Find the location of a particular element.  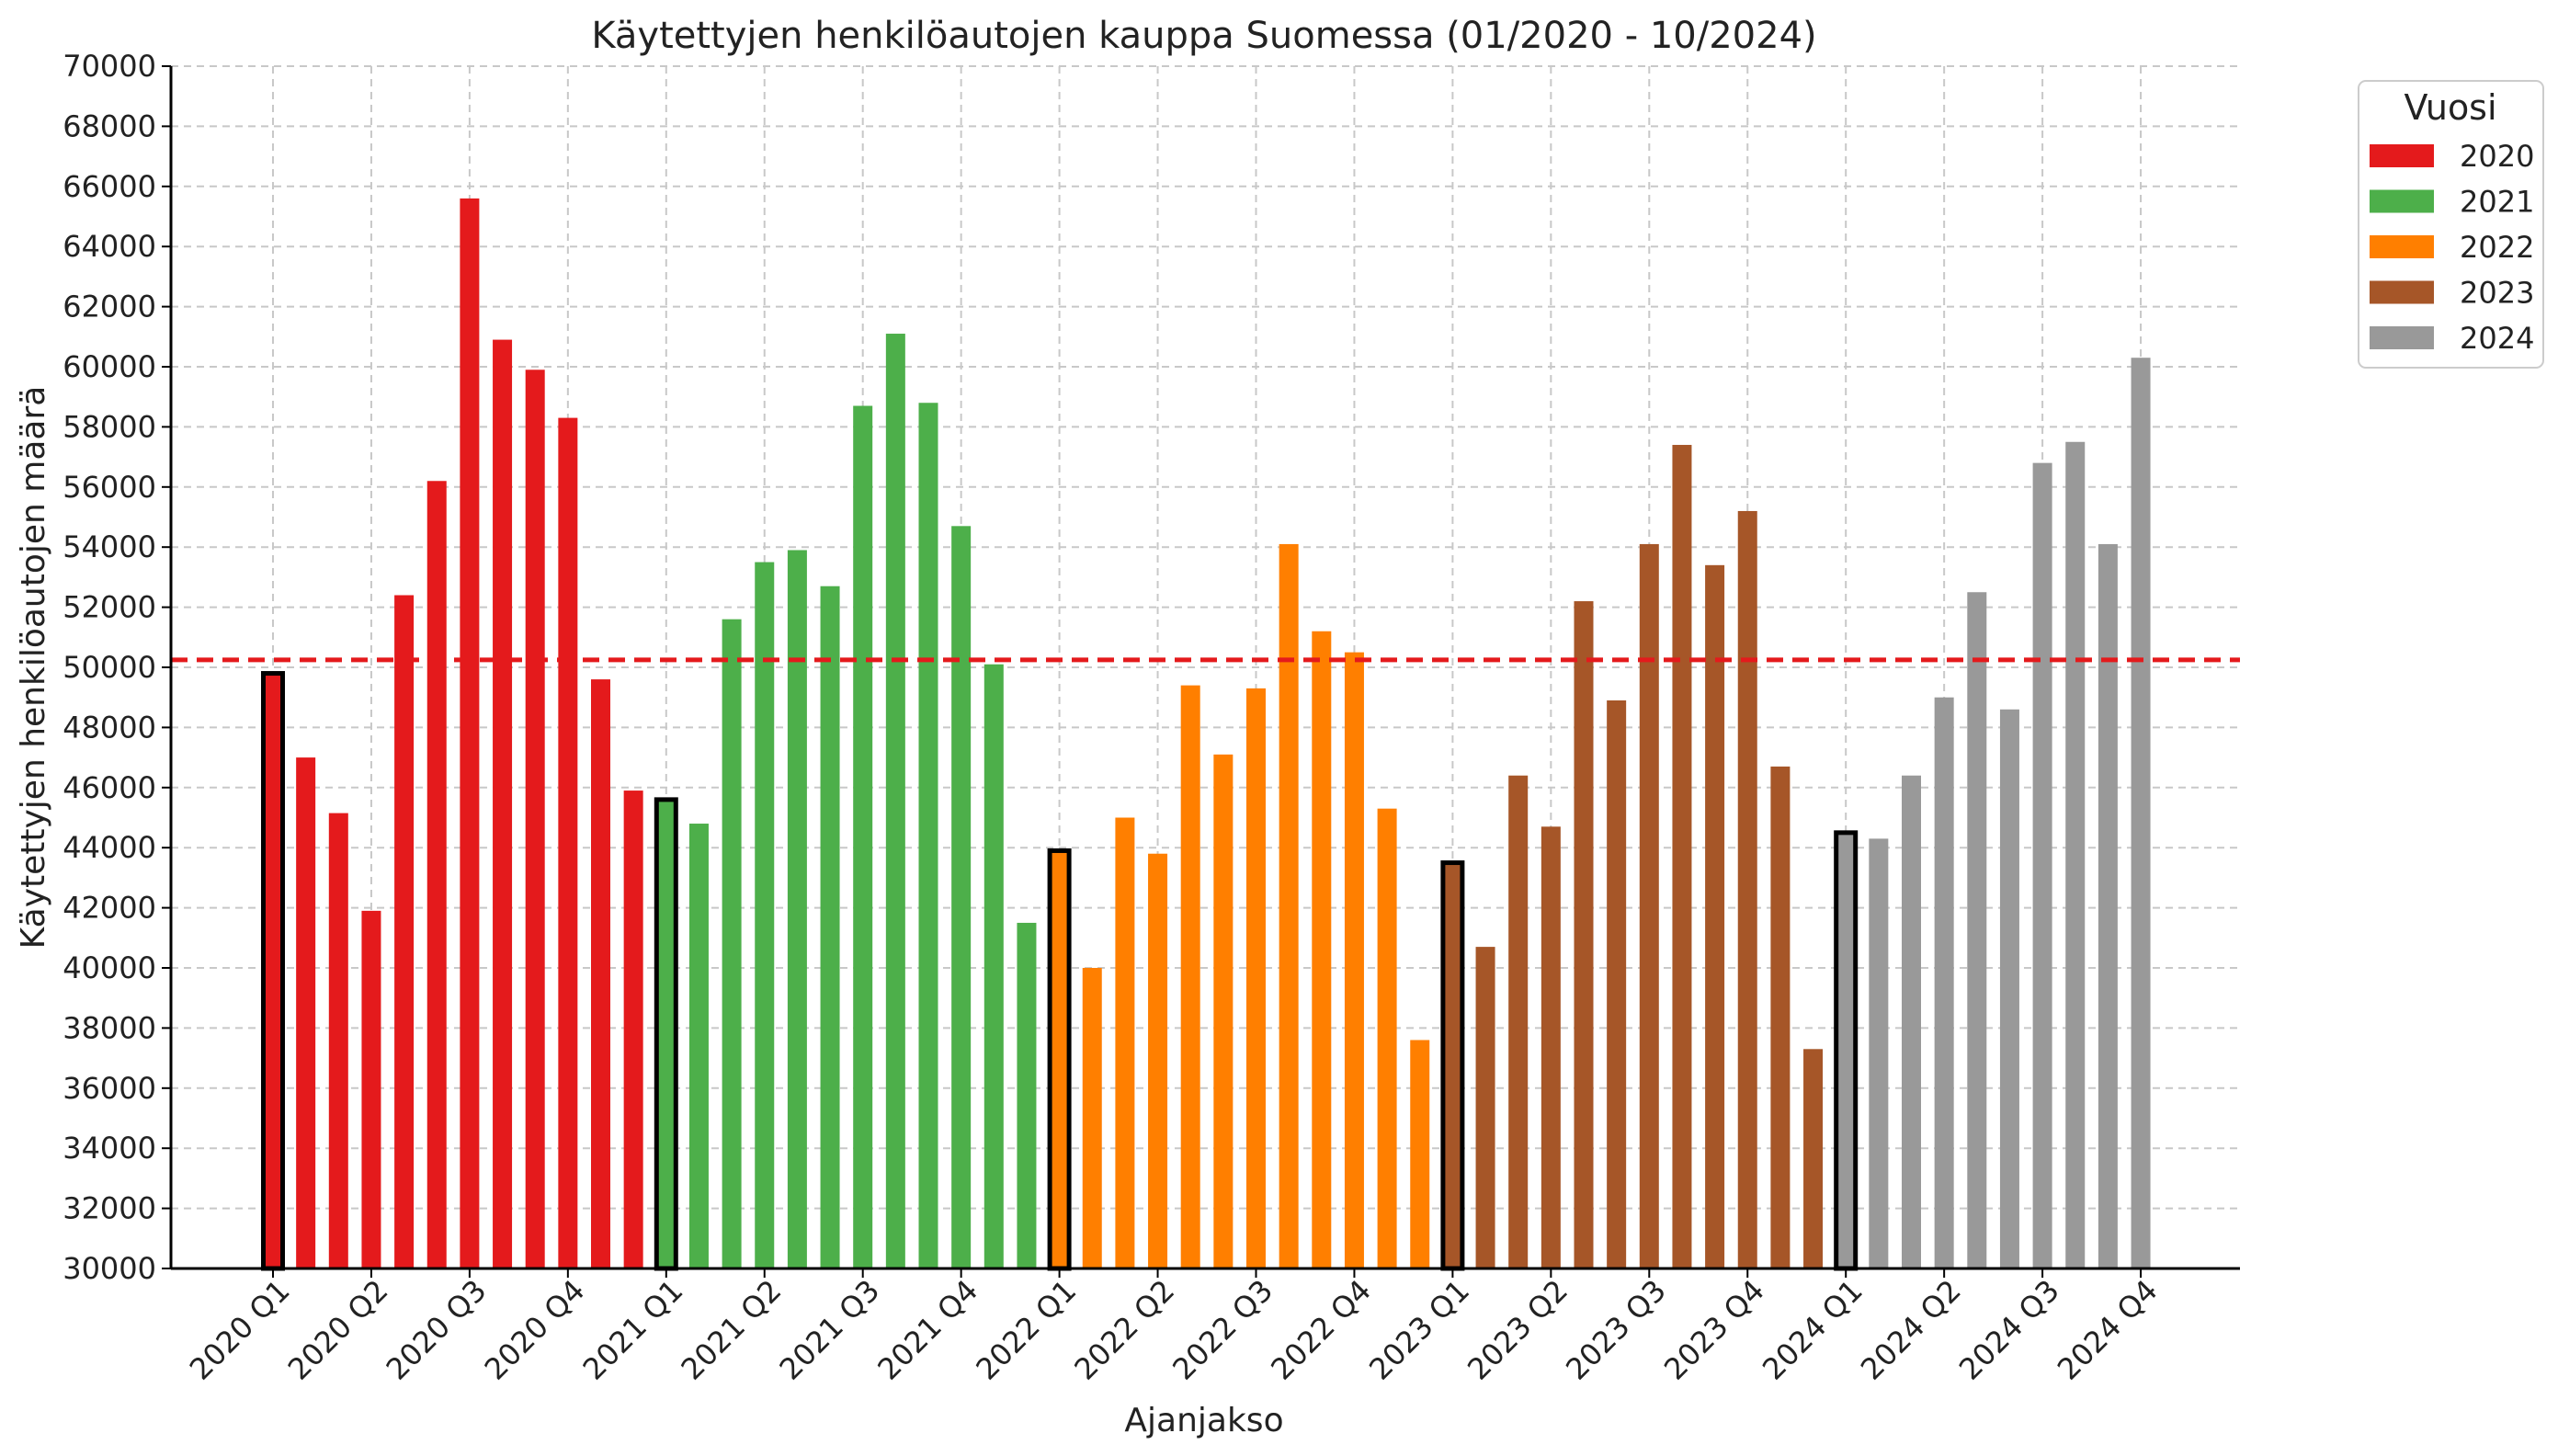

y-tick-label: 64000 is located at coordinates (110, 246).